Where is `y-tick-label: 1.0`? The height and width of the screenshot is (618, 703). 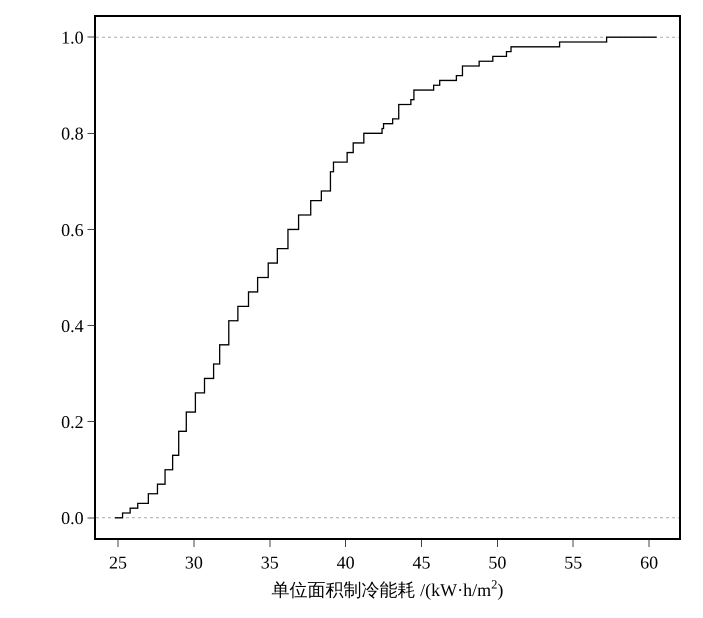 y-tick-label: 1.0 is located at coordinates (72, 37).